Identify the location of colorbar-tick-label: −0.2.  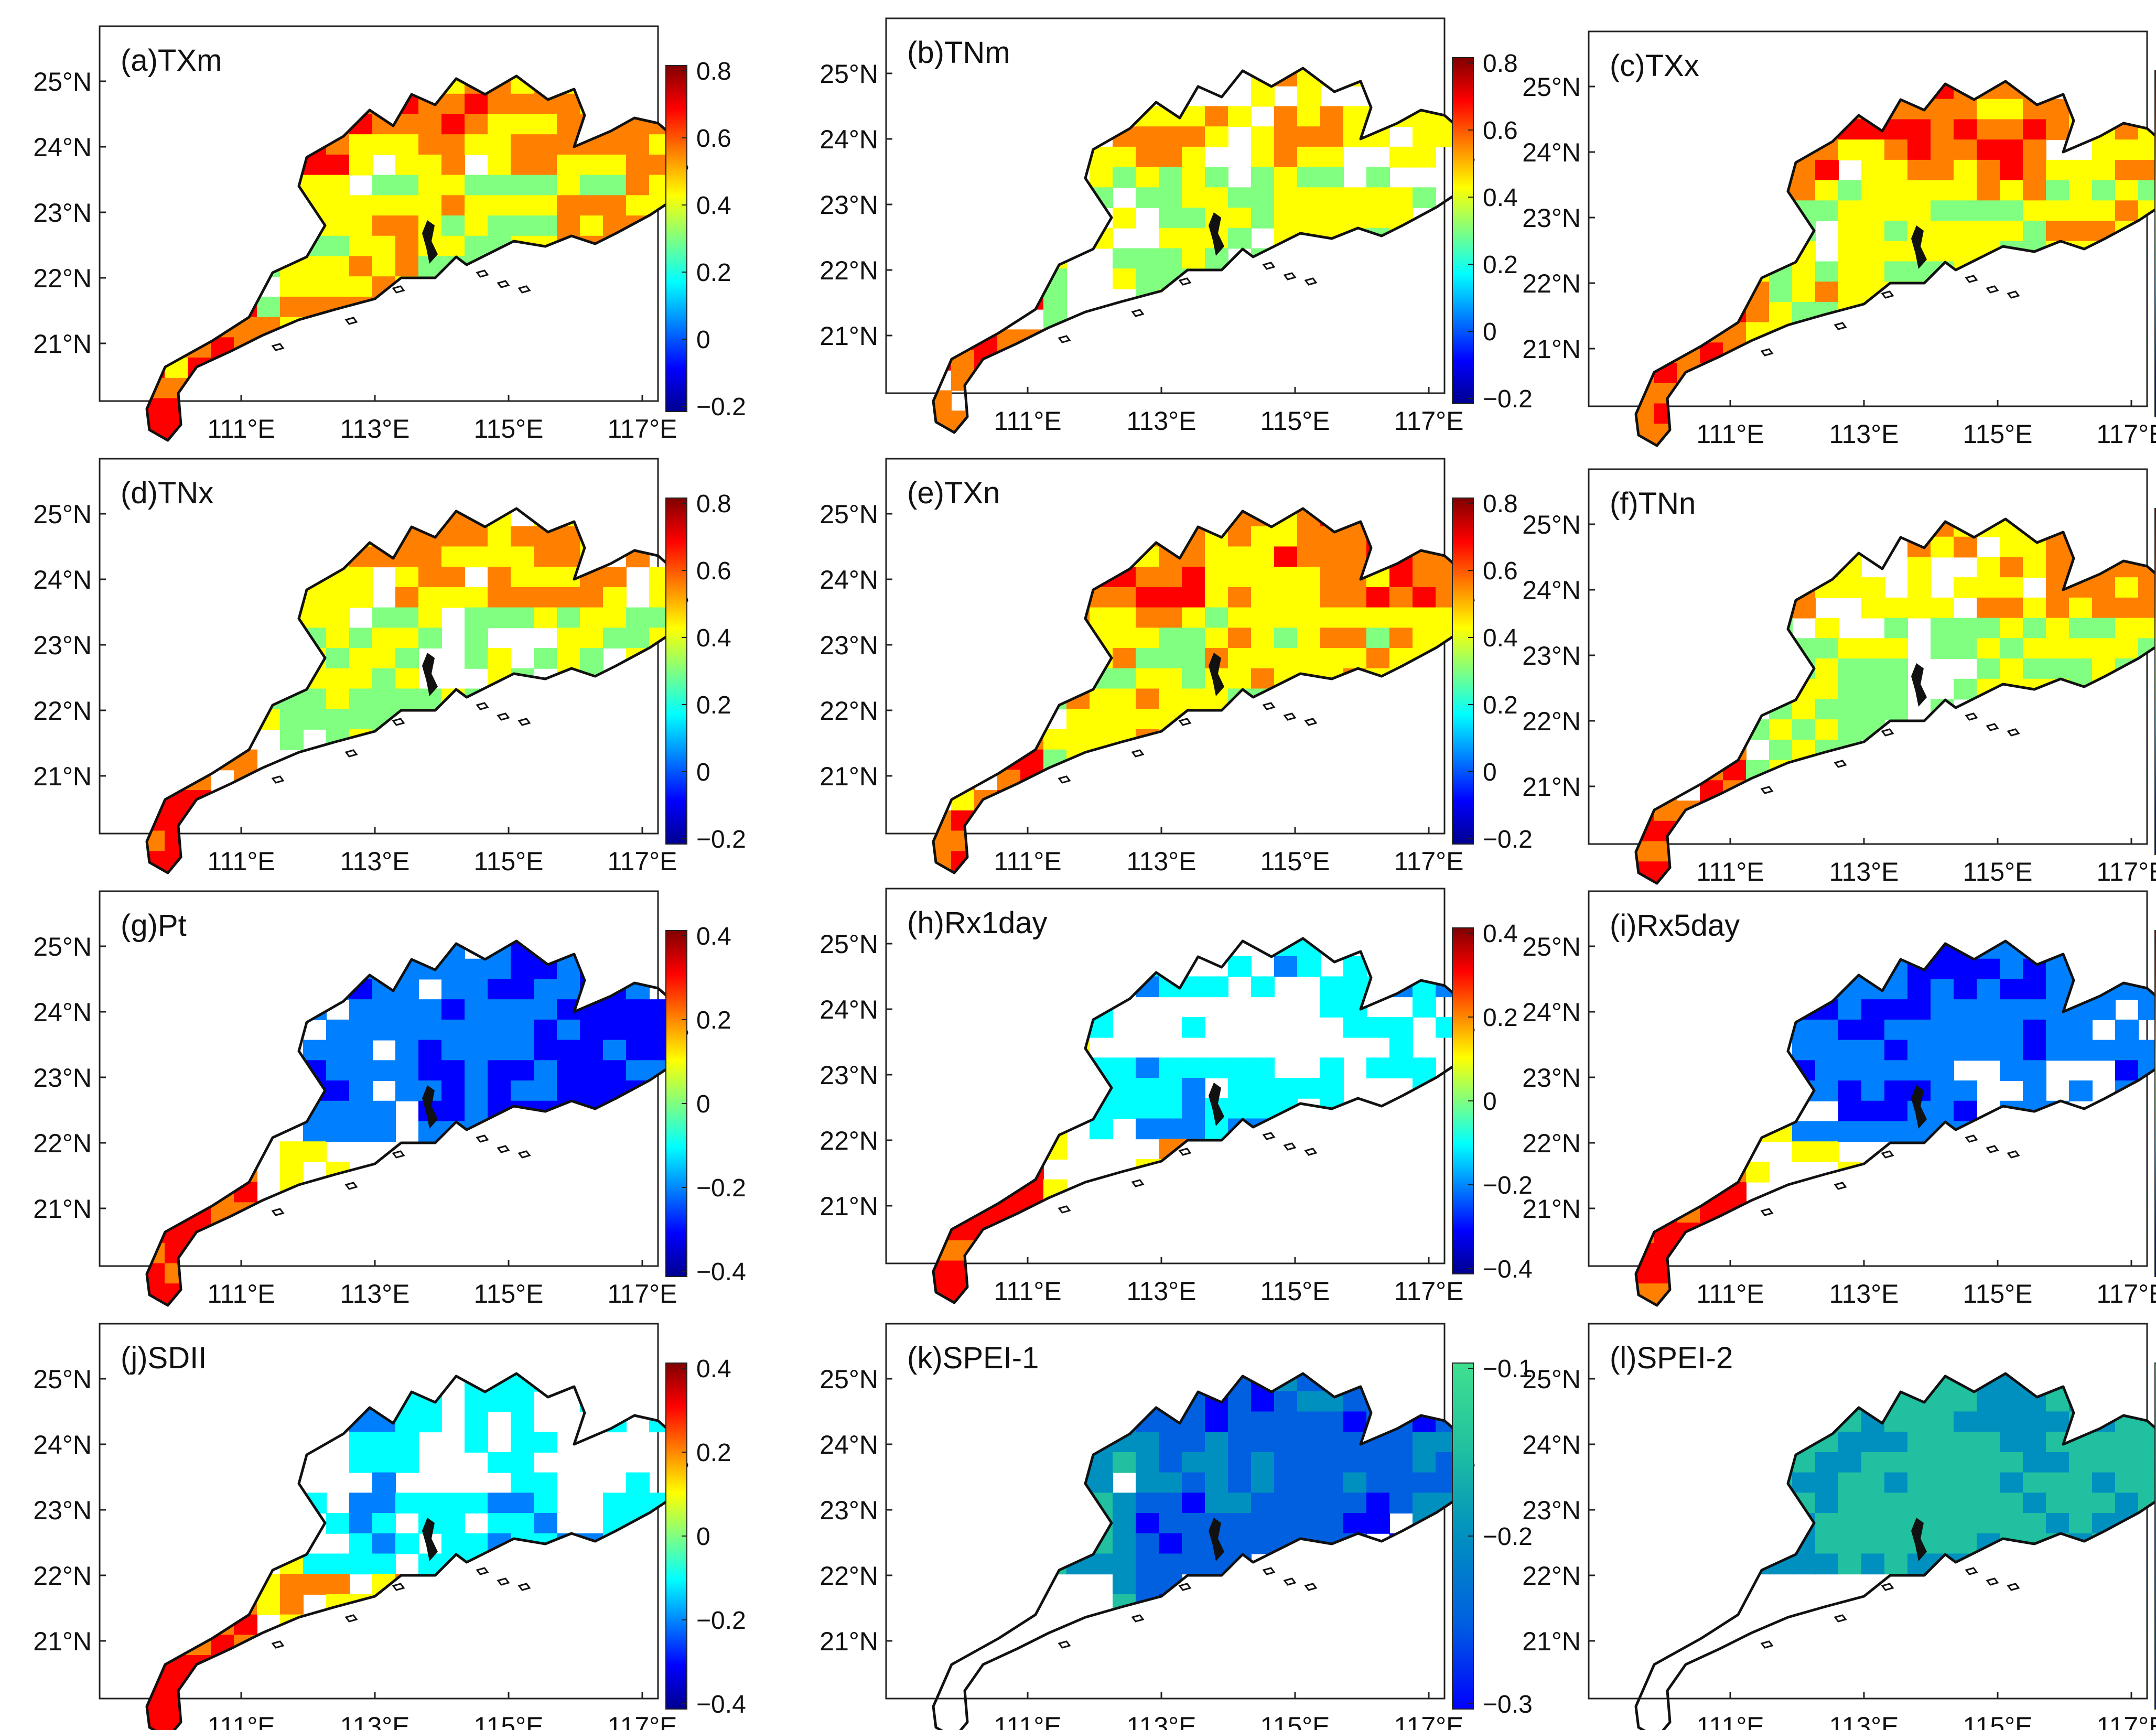
(1508, 1537).